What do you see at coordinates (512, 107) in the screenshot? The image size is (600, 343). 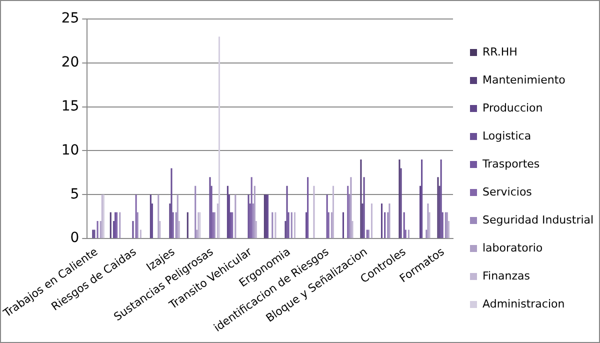 I see `legend-label: Produccion` at bounding box center [512, 107].